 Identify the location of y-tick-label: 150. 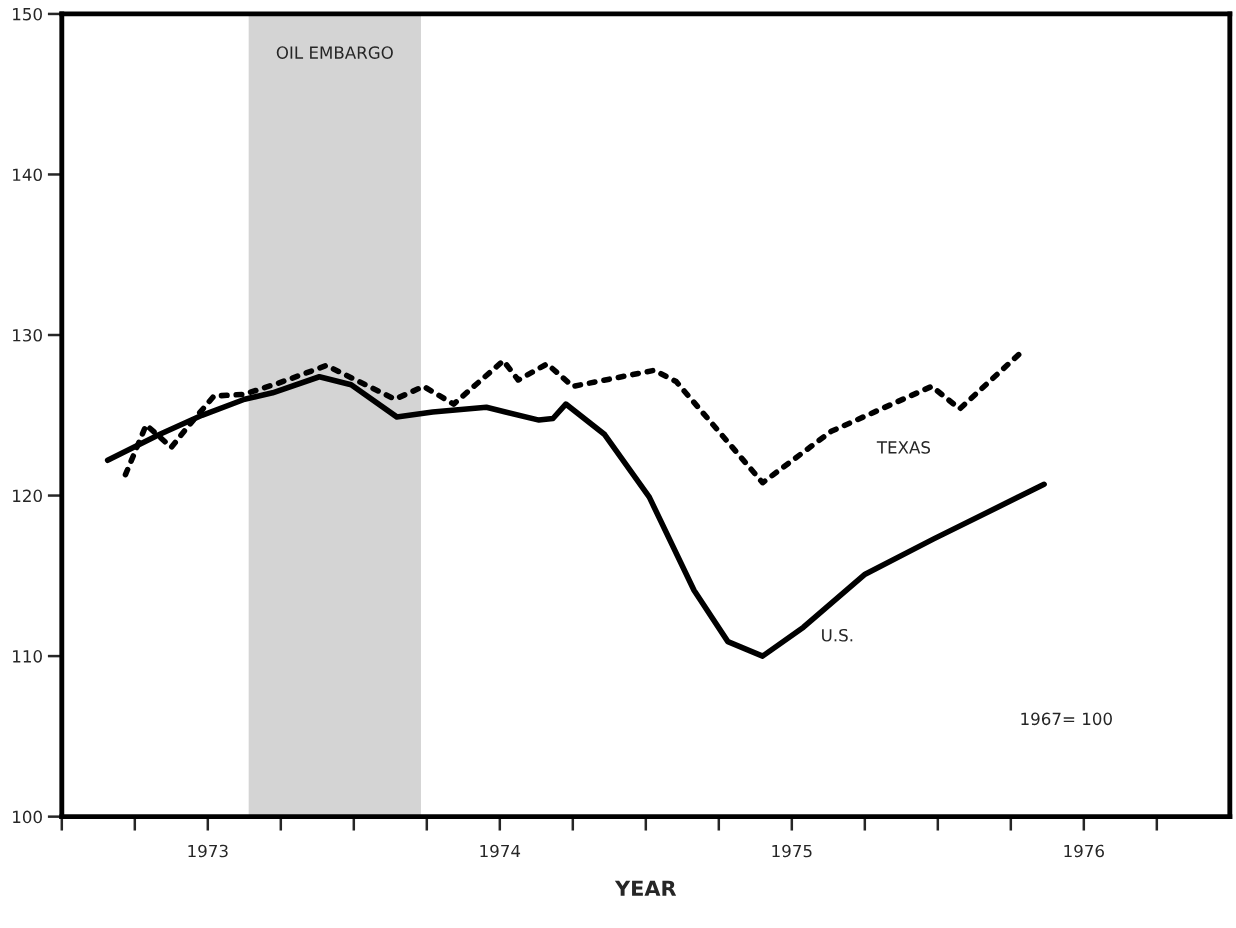
(27, 14).